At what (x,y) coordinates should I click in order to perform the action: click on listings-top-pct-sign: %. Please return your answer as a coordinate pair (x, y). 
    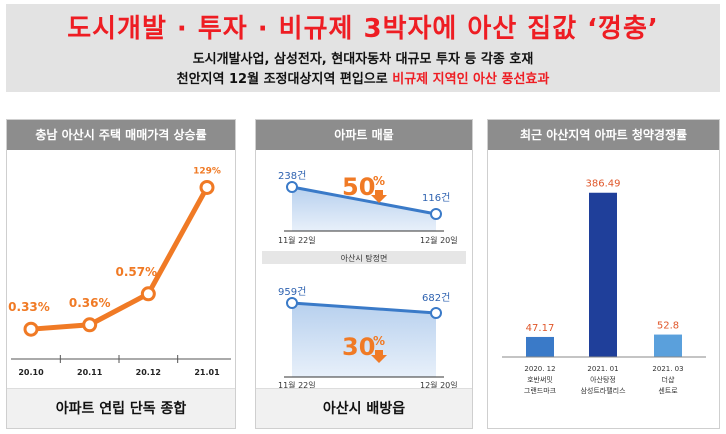
    Looking at the image, I should click on (379, 181).